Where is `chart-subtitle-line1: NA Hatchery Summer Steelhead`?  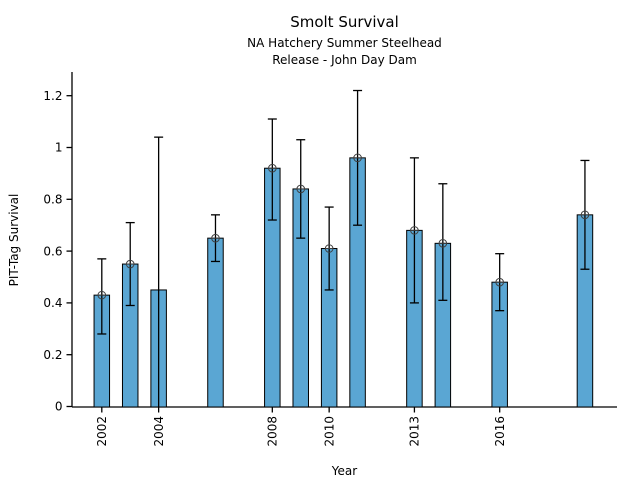 chart-subtitle-line1: NA Hatchery Summer Steelhead is located at coordinates (344, 43).